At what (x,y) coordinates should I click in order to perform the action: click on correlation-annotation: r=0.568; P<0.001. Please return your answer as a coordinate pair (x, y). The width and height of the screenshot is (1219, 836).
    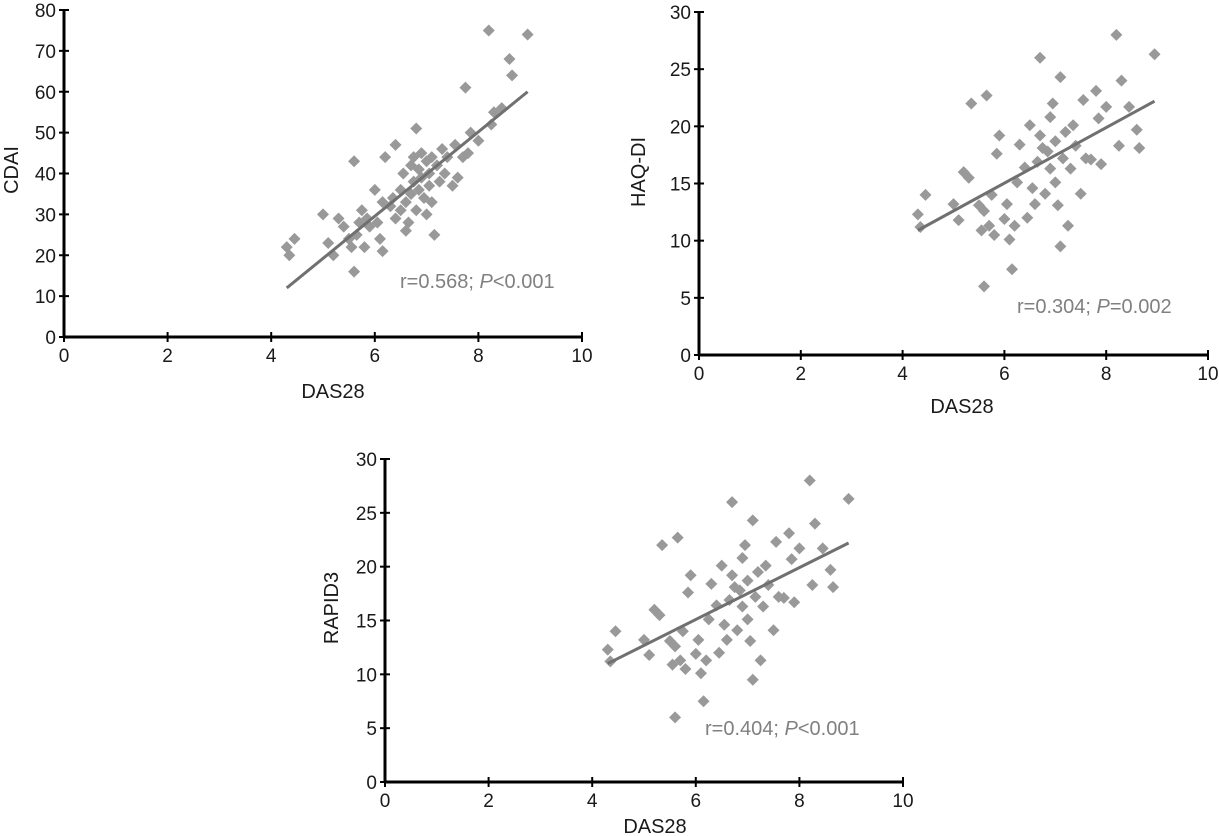
    Looking at the image, I should click on (477, 282).